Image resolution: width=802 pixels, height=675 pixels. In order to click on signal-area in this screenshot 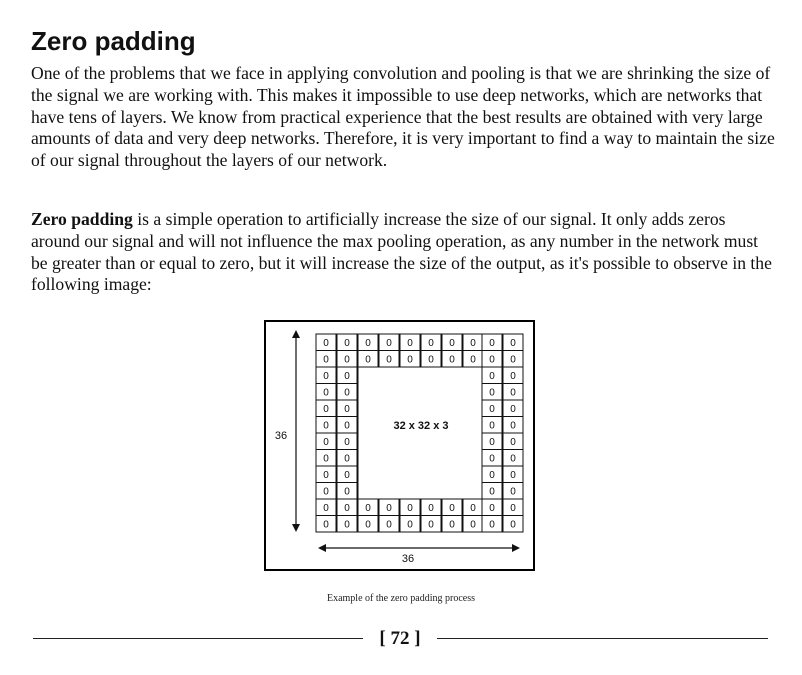, I will do `click(420, 433)`.